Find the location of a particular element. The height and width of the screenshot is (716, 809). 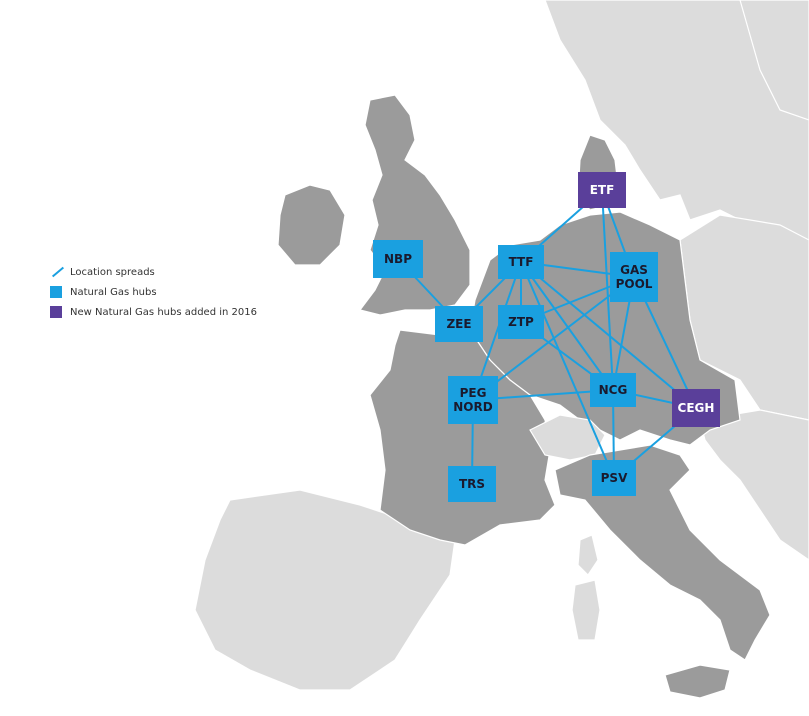

hub-box-etf is located at coordinates (602, 190).